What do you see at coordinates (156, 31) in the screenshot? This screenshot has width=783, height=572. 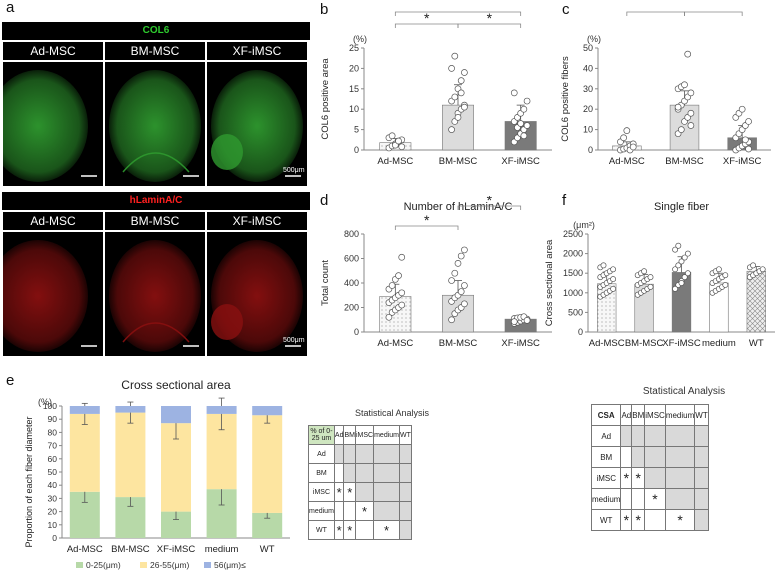 I see `micrograph-title: COL6` at bounding box center [156, 31].